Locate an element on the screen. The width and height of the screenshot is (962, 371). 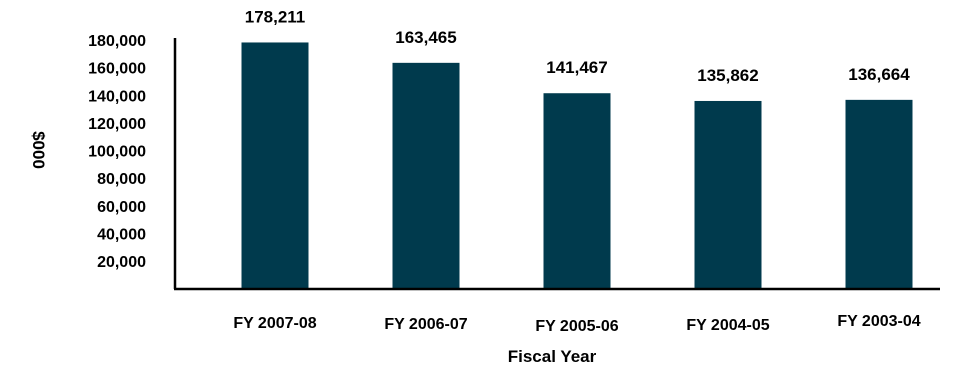
category-label: FY 2006-07 is located at coordinates (425, 324).